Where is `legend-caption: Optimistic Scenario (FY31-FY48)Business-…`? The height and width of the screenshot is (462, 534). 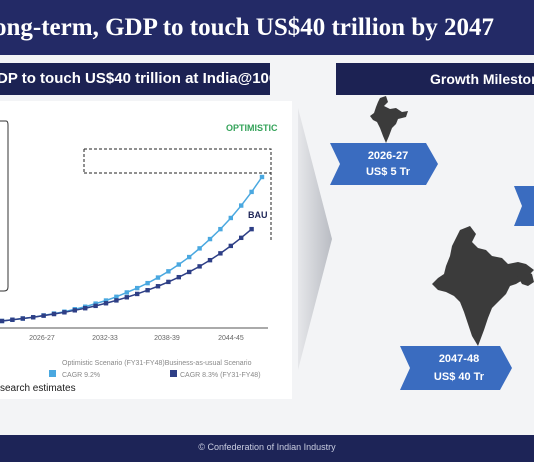
legend-caption: Optimistic Scenario (FY31-FY48)Business-… is located at coordinates (157, 363).